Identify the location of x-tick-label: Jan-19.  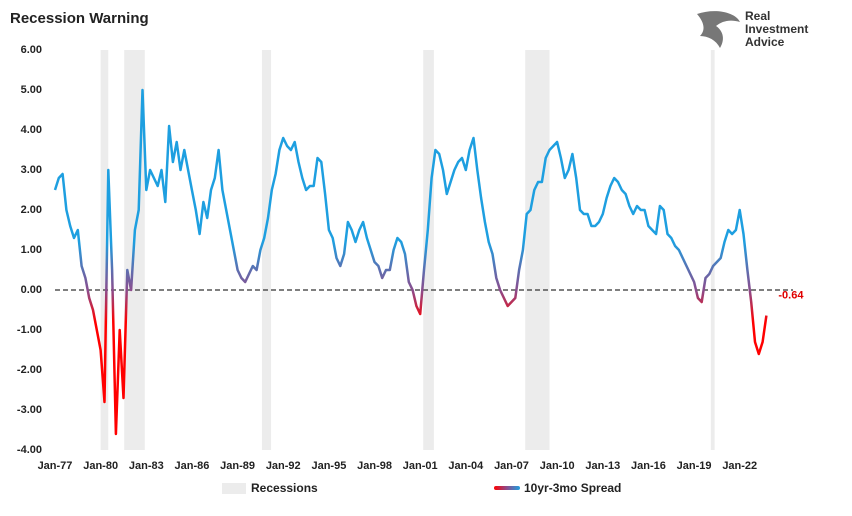
(694, 466).